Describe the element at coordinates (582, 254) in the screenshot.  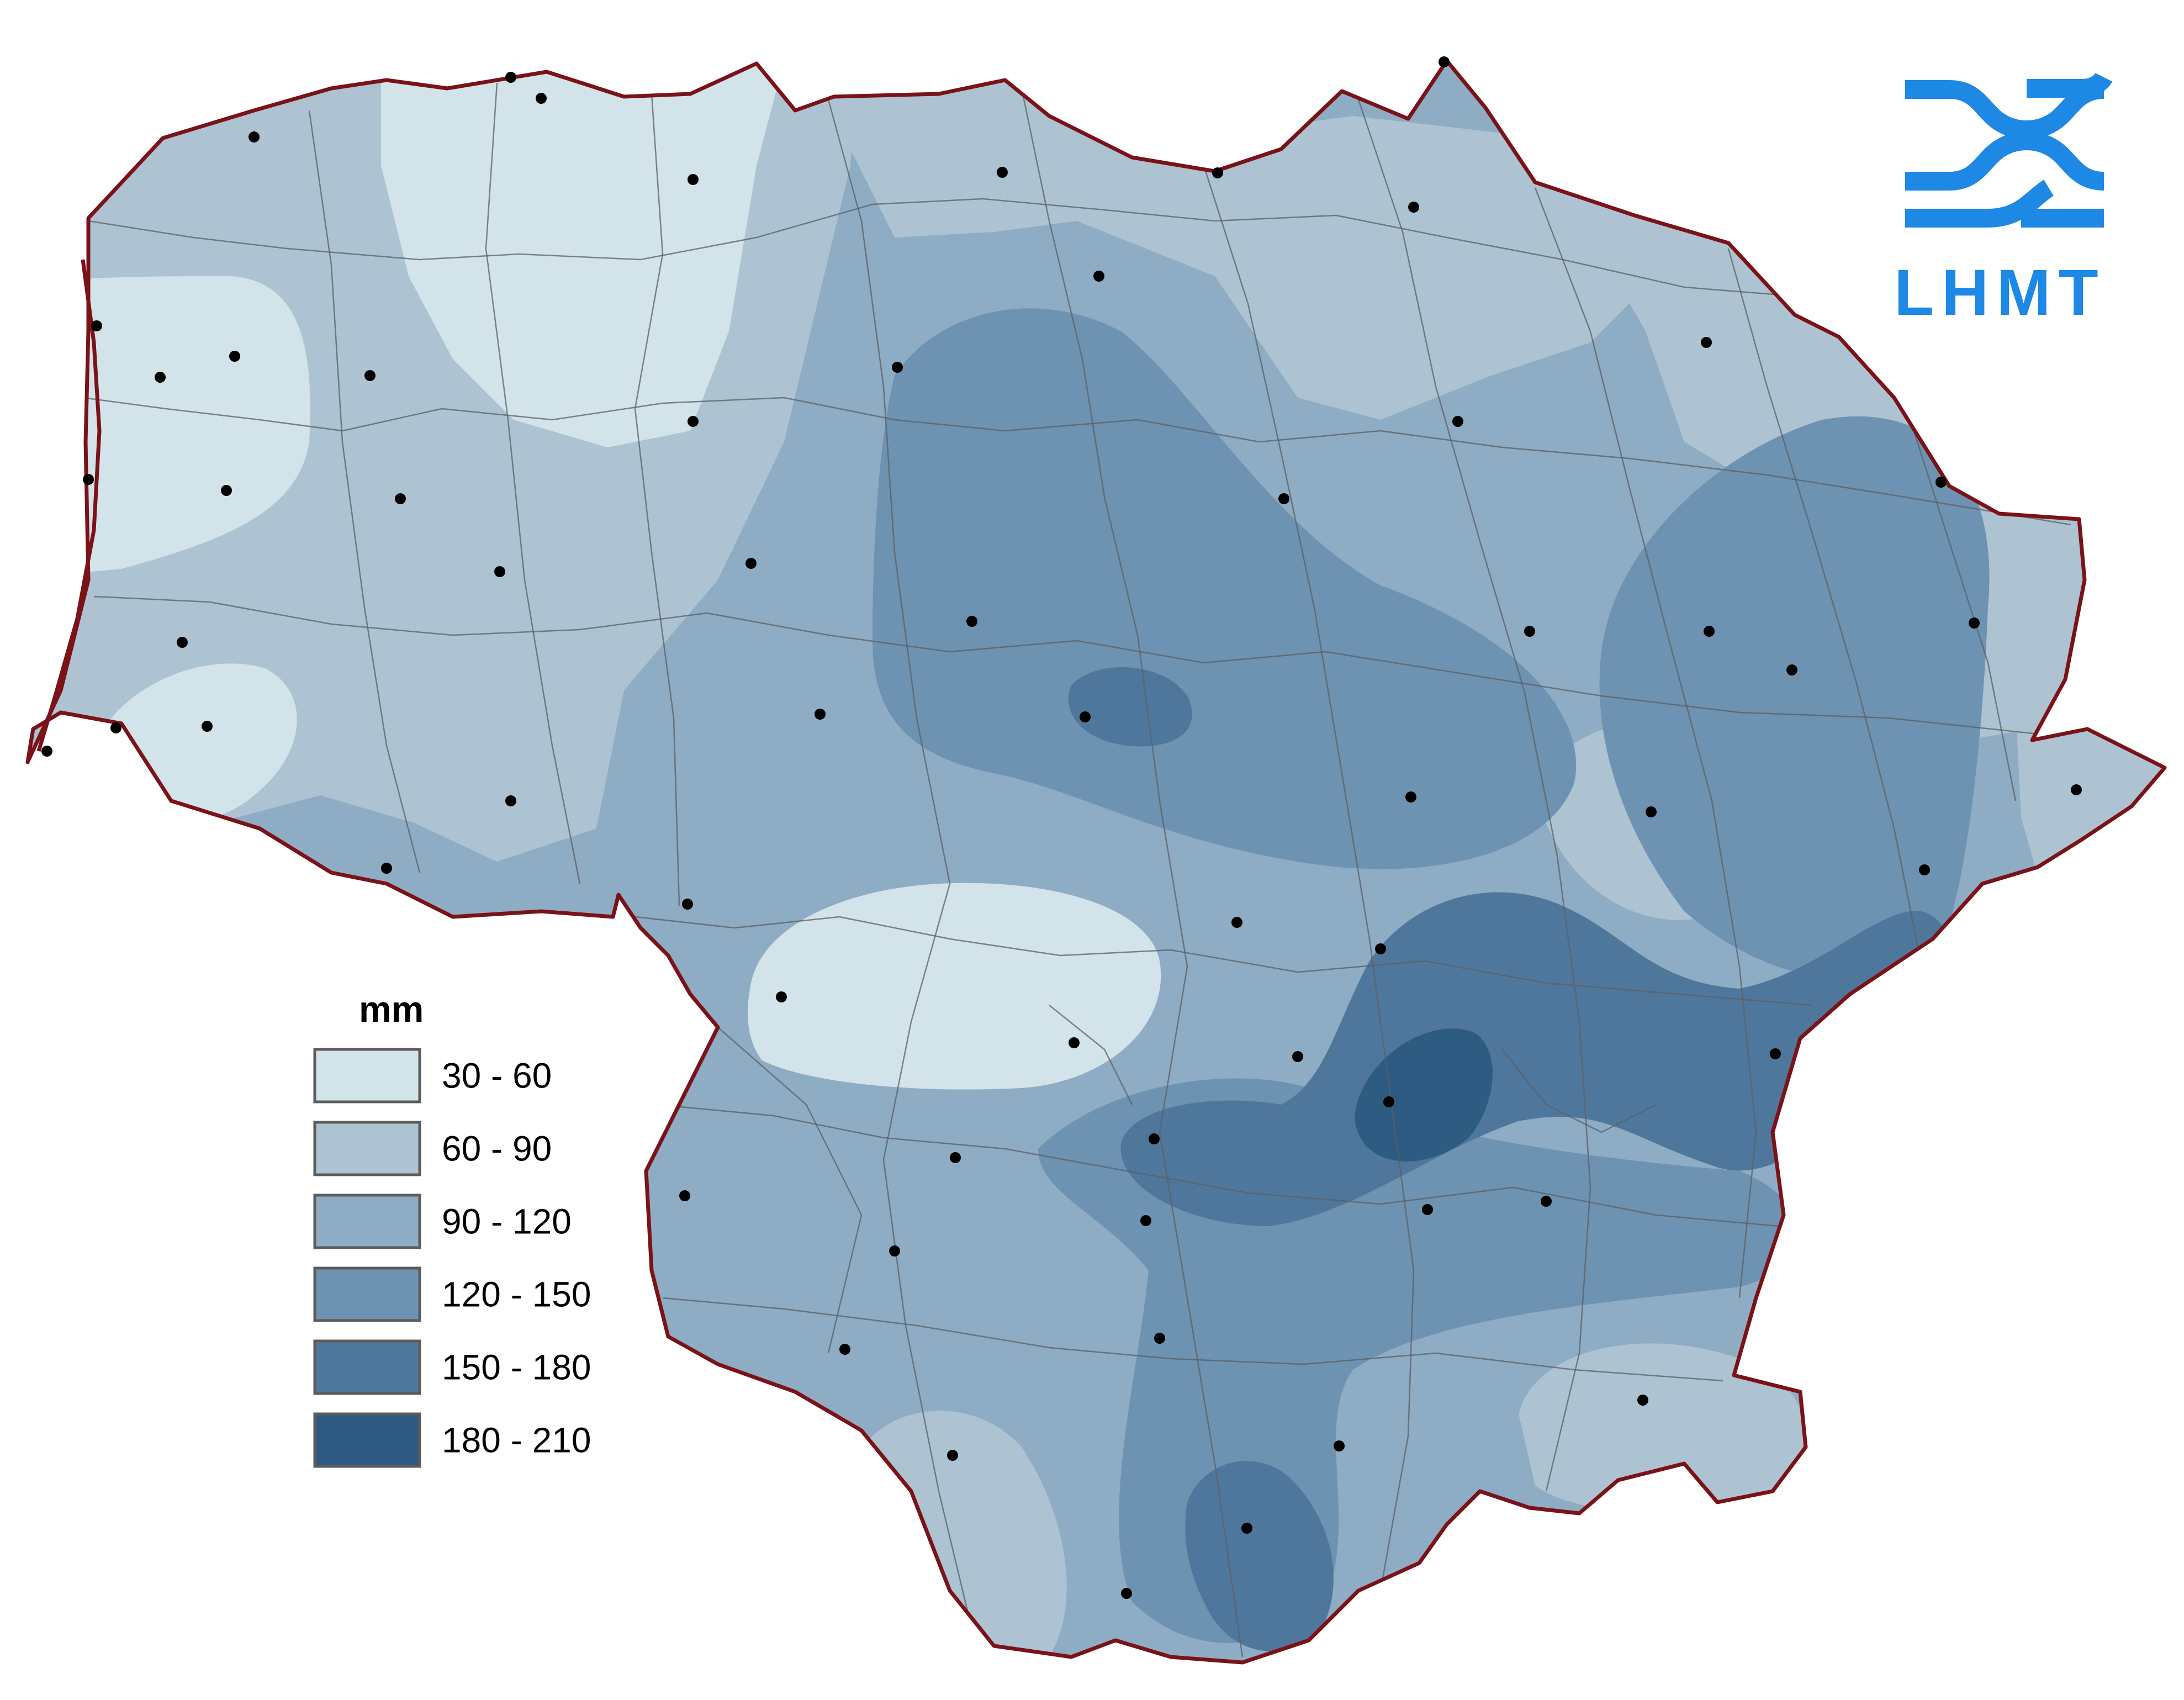
I see `zone-30-60-north` at that location.